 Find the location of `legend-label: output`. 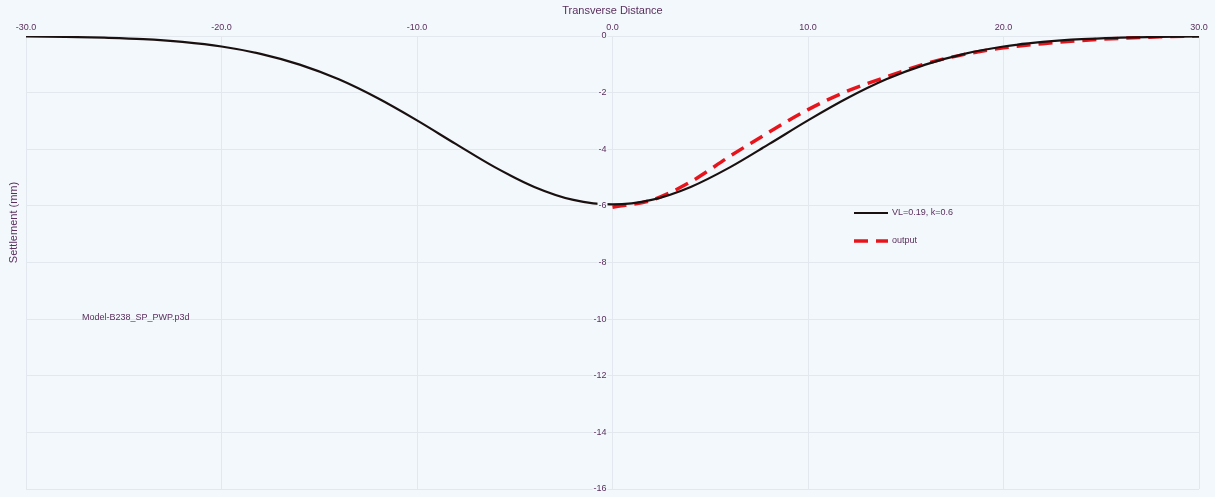

legend-label: output is located at coordinates (905, 240).